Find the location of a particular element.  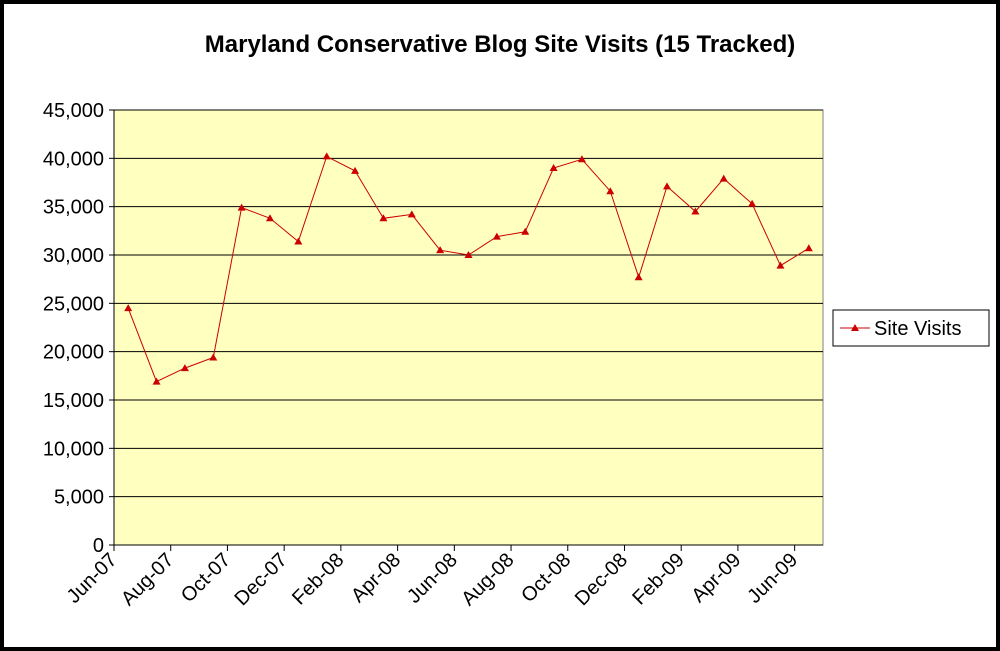

y-tick-label: 20,000 is located at coordinates (73, 353).